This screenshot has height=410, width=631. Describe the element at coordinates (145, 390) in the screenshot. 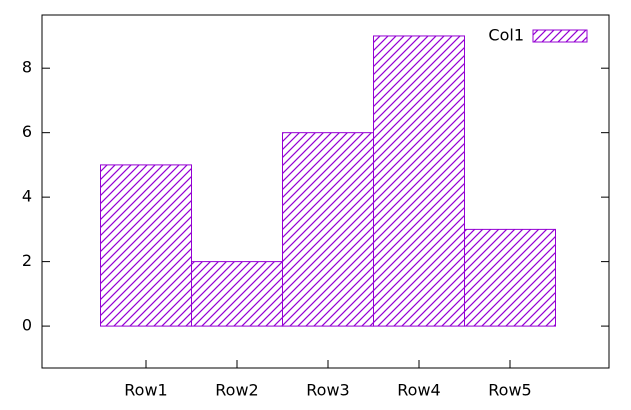

I see `x-tick-label: Row1` at that location.